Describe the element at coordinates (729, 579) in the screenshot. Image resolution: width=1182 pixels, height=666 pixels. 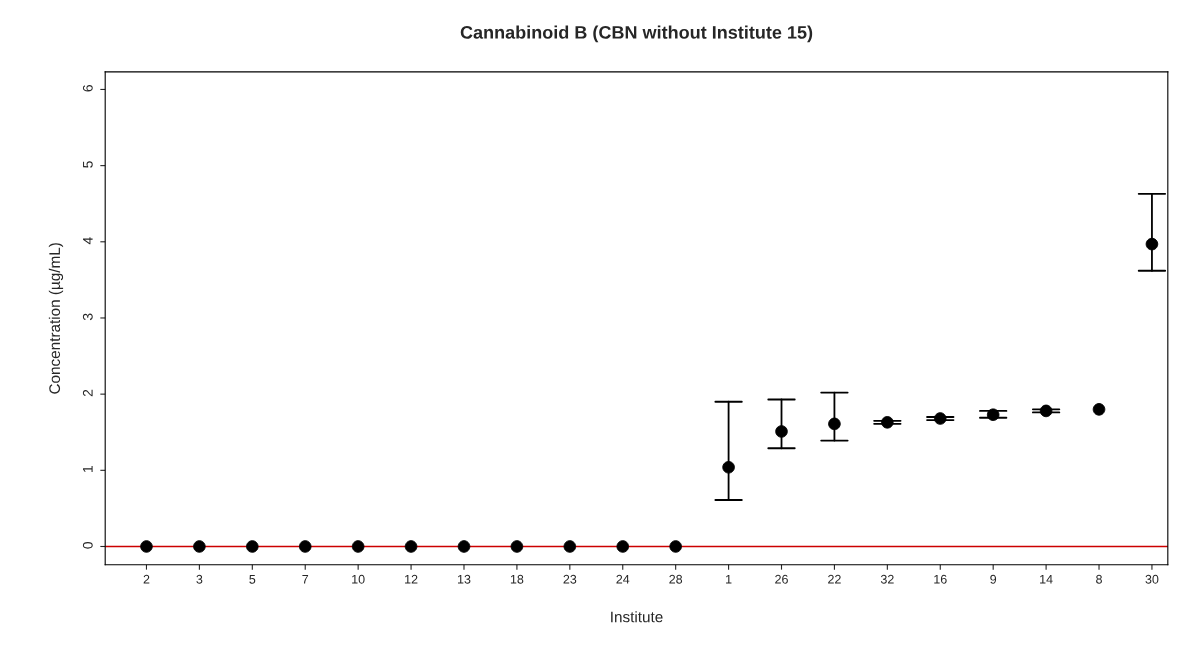
I see `x-tick-label: 1` at that location.